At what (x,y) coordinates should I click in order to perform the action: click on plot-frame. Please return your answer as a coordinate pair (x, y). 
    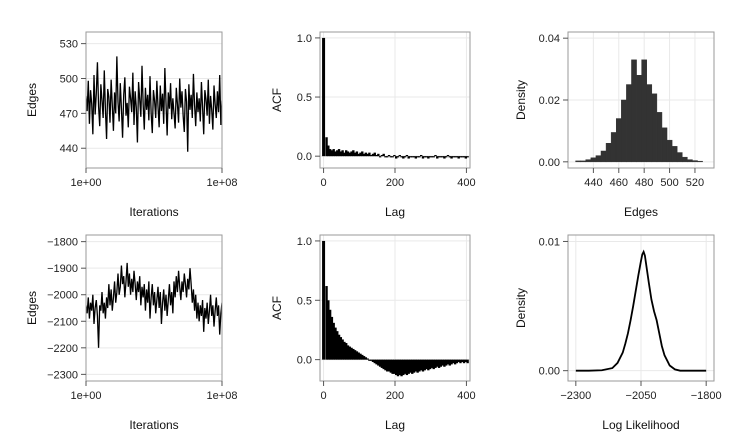
    Looking at the image, I should click on (154, 308).